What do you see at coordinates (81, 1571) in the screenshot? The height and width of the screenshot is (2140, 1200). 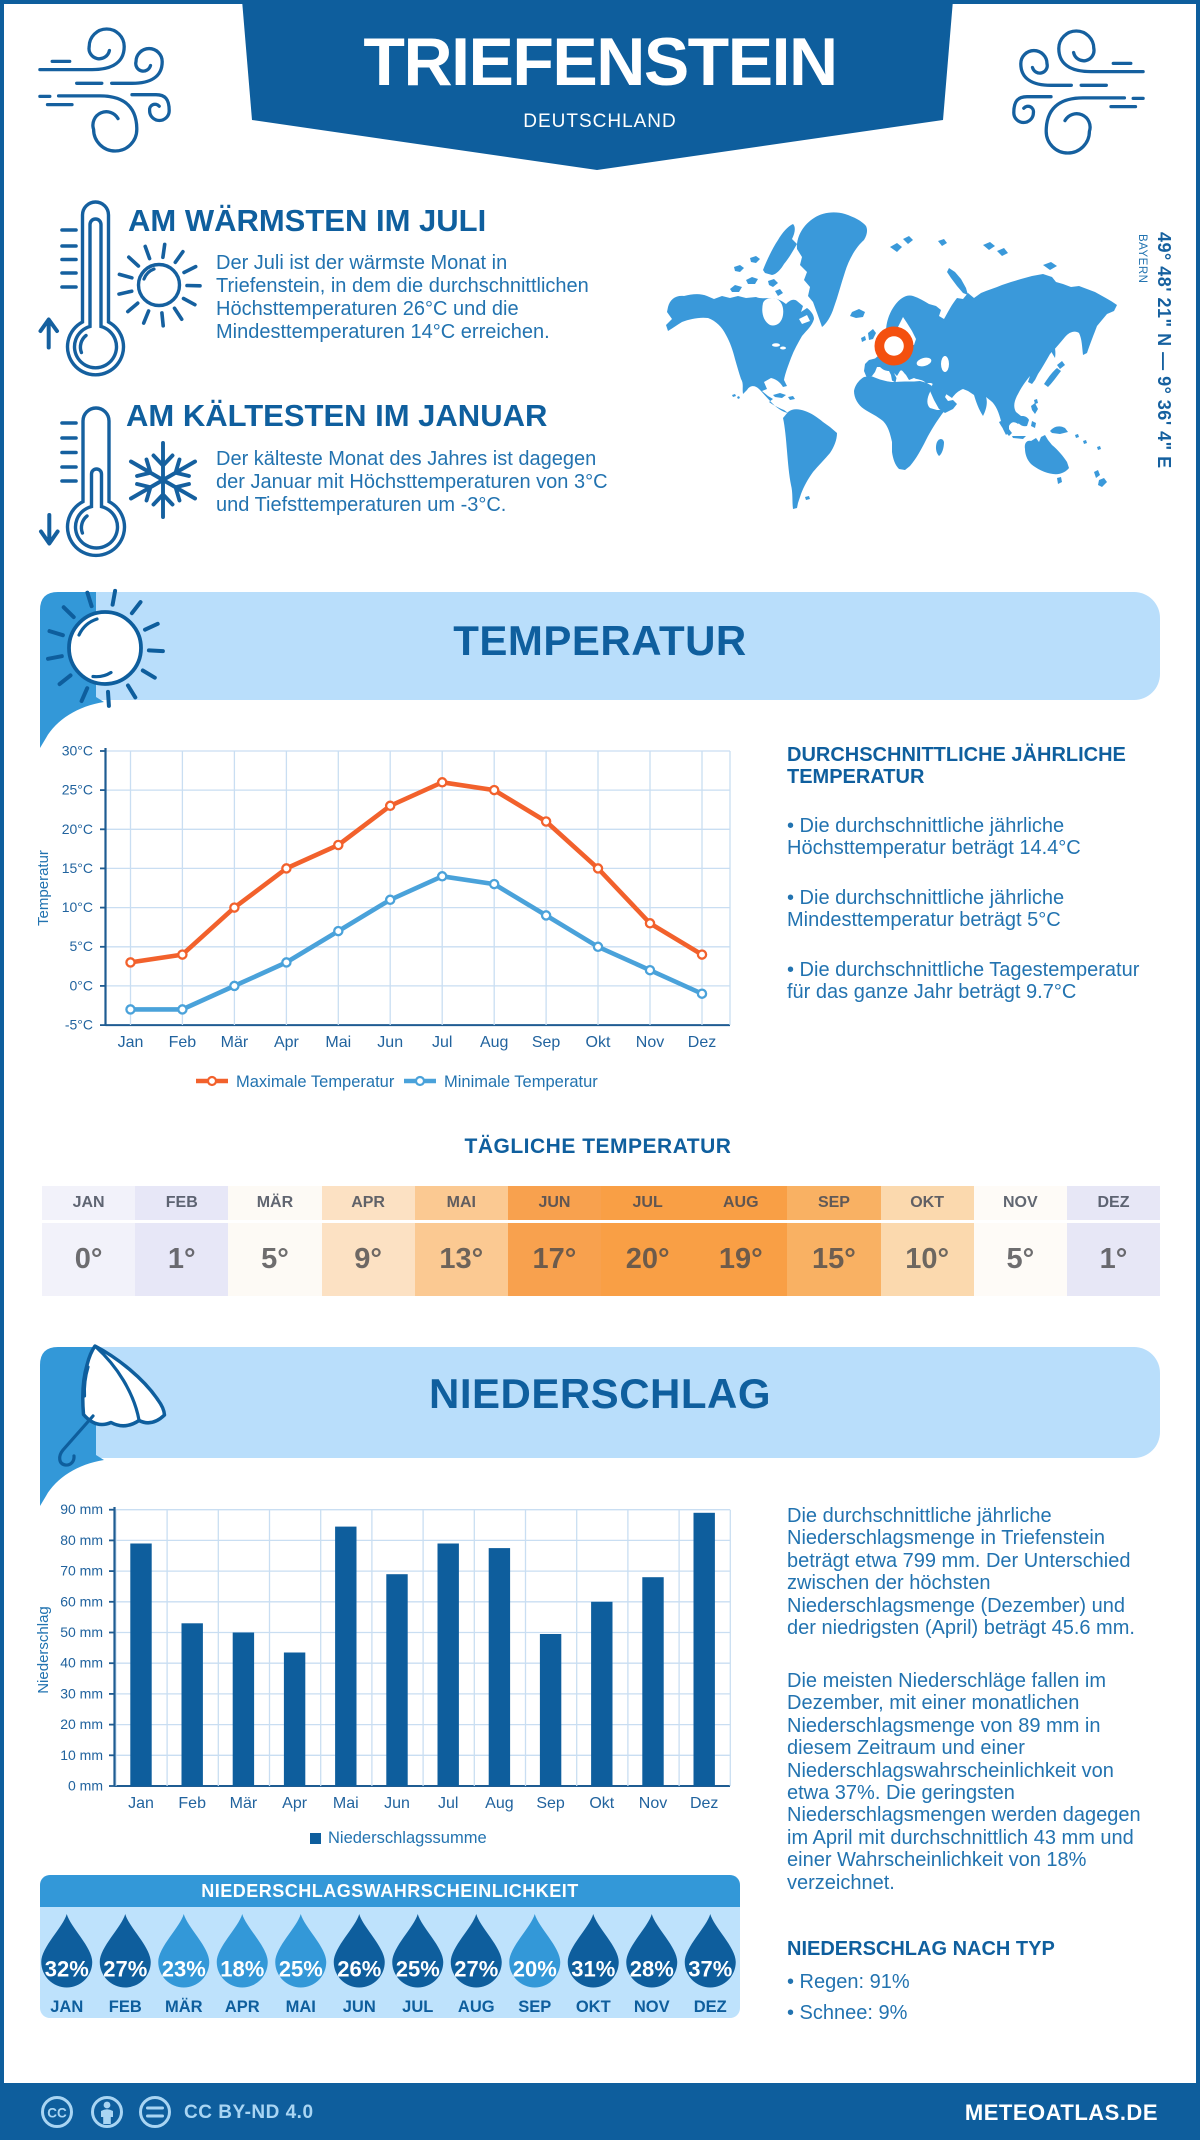 I see `svg-text: 70 mm` at bounding box center [81, 1571].